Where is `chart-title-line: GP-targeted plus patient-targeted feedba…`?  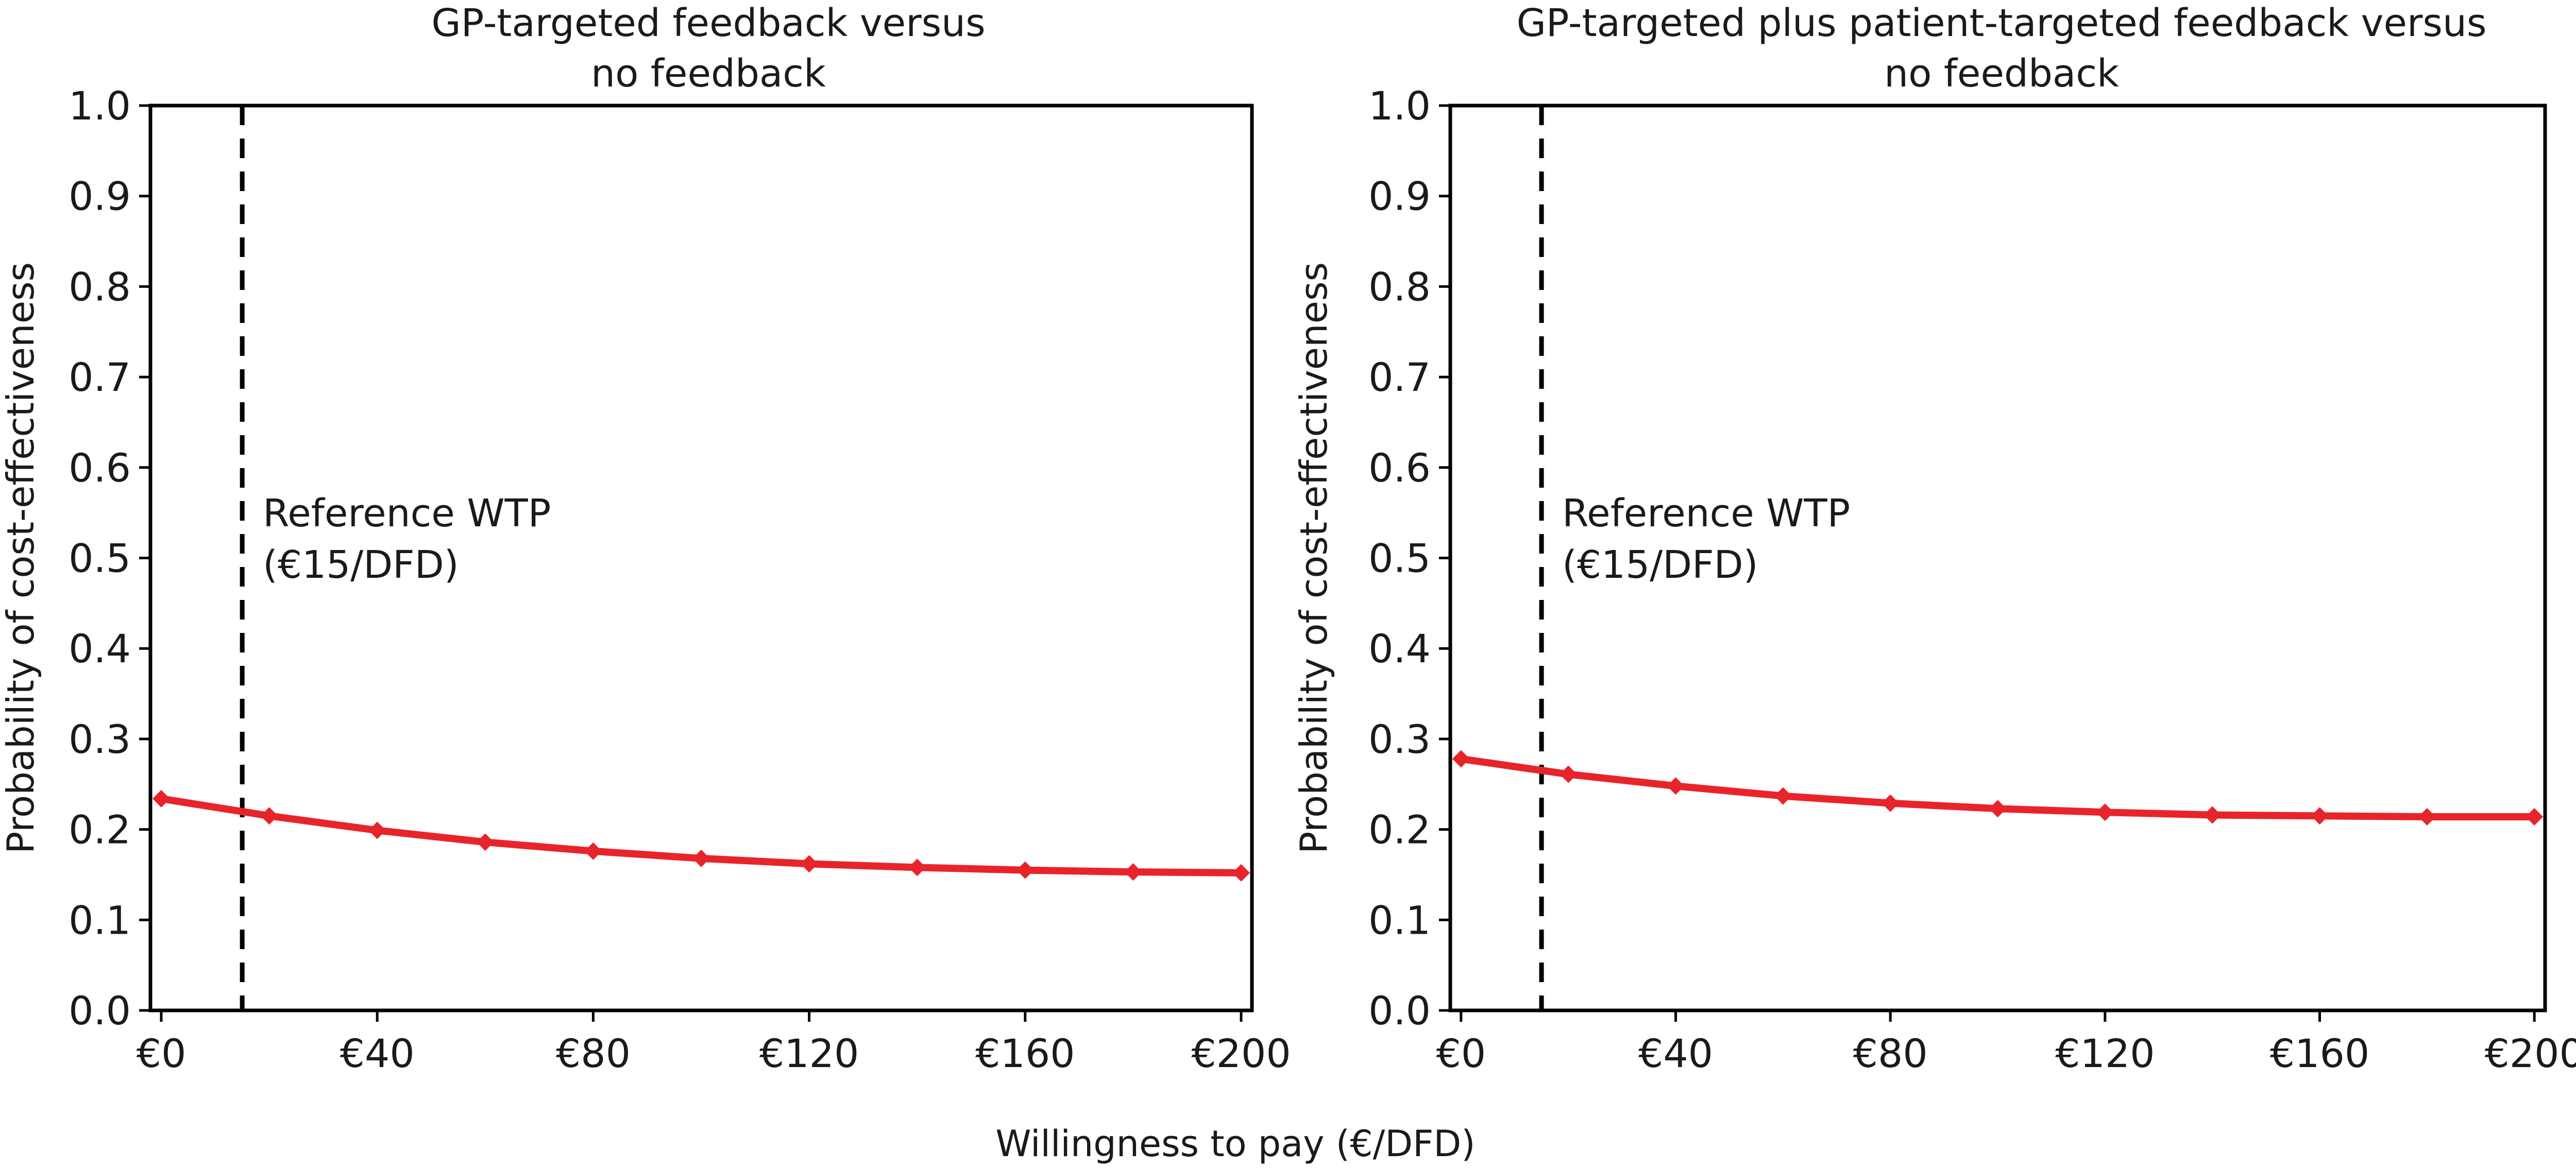
chart-title-line: GP-targeted plus patient-targeted feedba… is located at coordinates (2002, 23).